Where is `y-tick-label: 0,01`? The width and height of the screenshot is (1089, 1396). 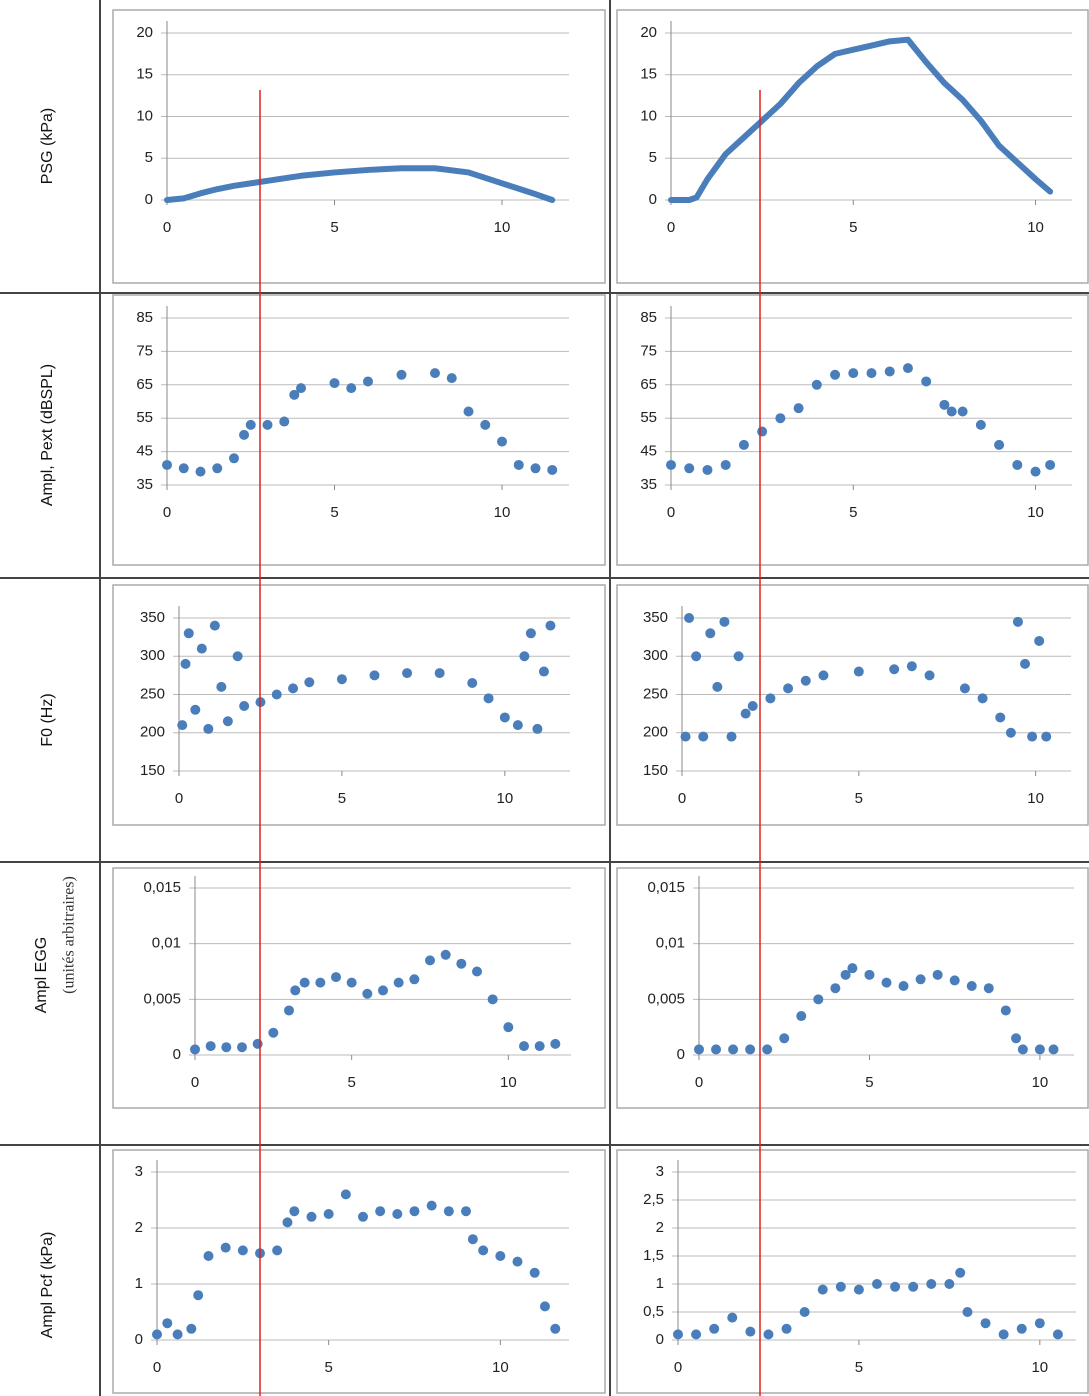
y-tick-label: 0,01 is located at coordinates (166, 943).